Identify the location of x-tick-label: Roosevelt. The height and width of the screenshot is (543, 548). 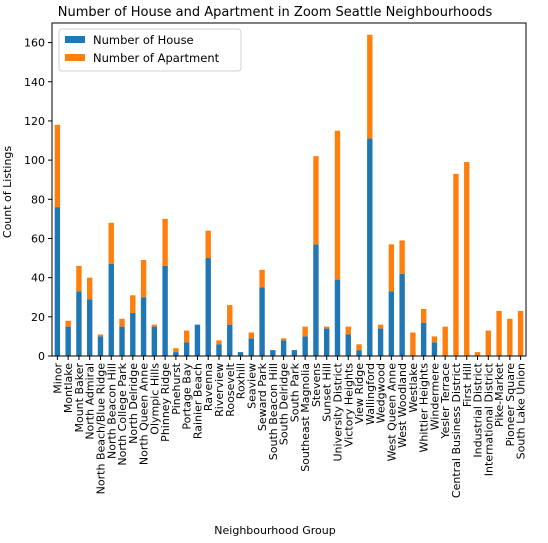
(230, 389).